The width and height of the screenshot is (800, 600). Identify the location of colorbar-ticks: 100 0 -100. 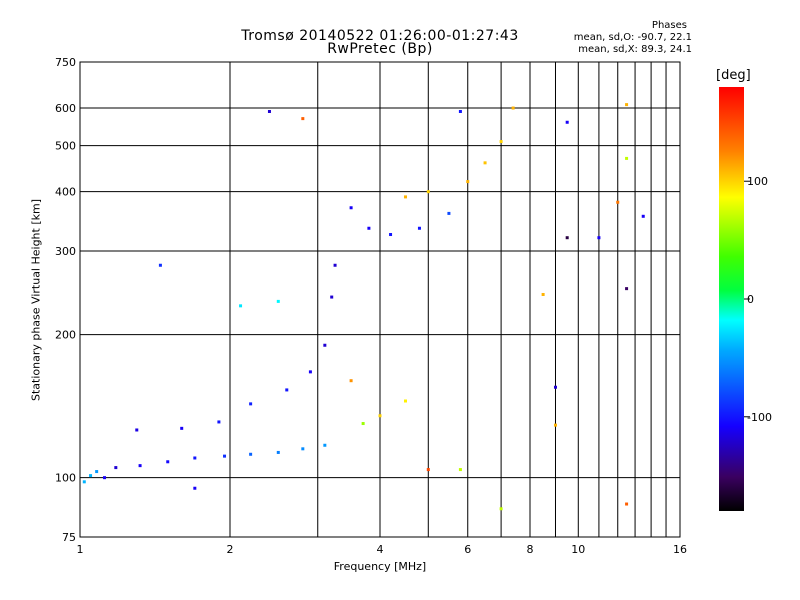
(758, 299).